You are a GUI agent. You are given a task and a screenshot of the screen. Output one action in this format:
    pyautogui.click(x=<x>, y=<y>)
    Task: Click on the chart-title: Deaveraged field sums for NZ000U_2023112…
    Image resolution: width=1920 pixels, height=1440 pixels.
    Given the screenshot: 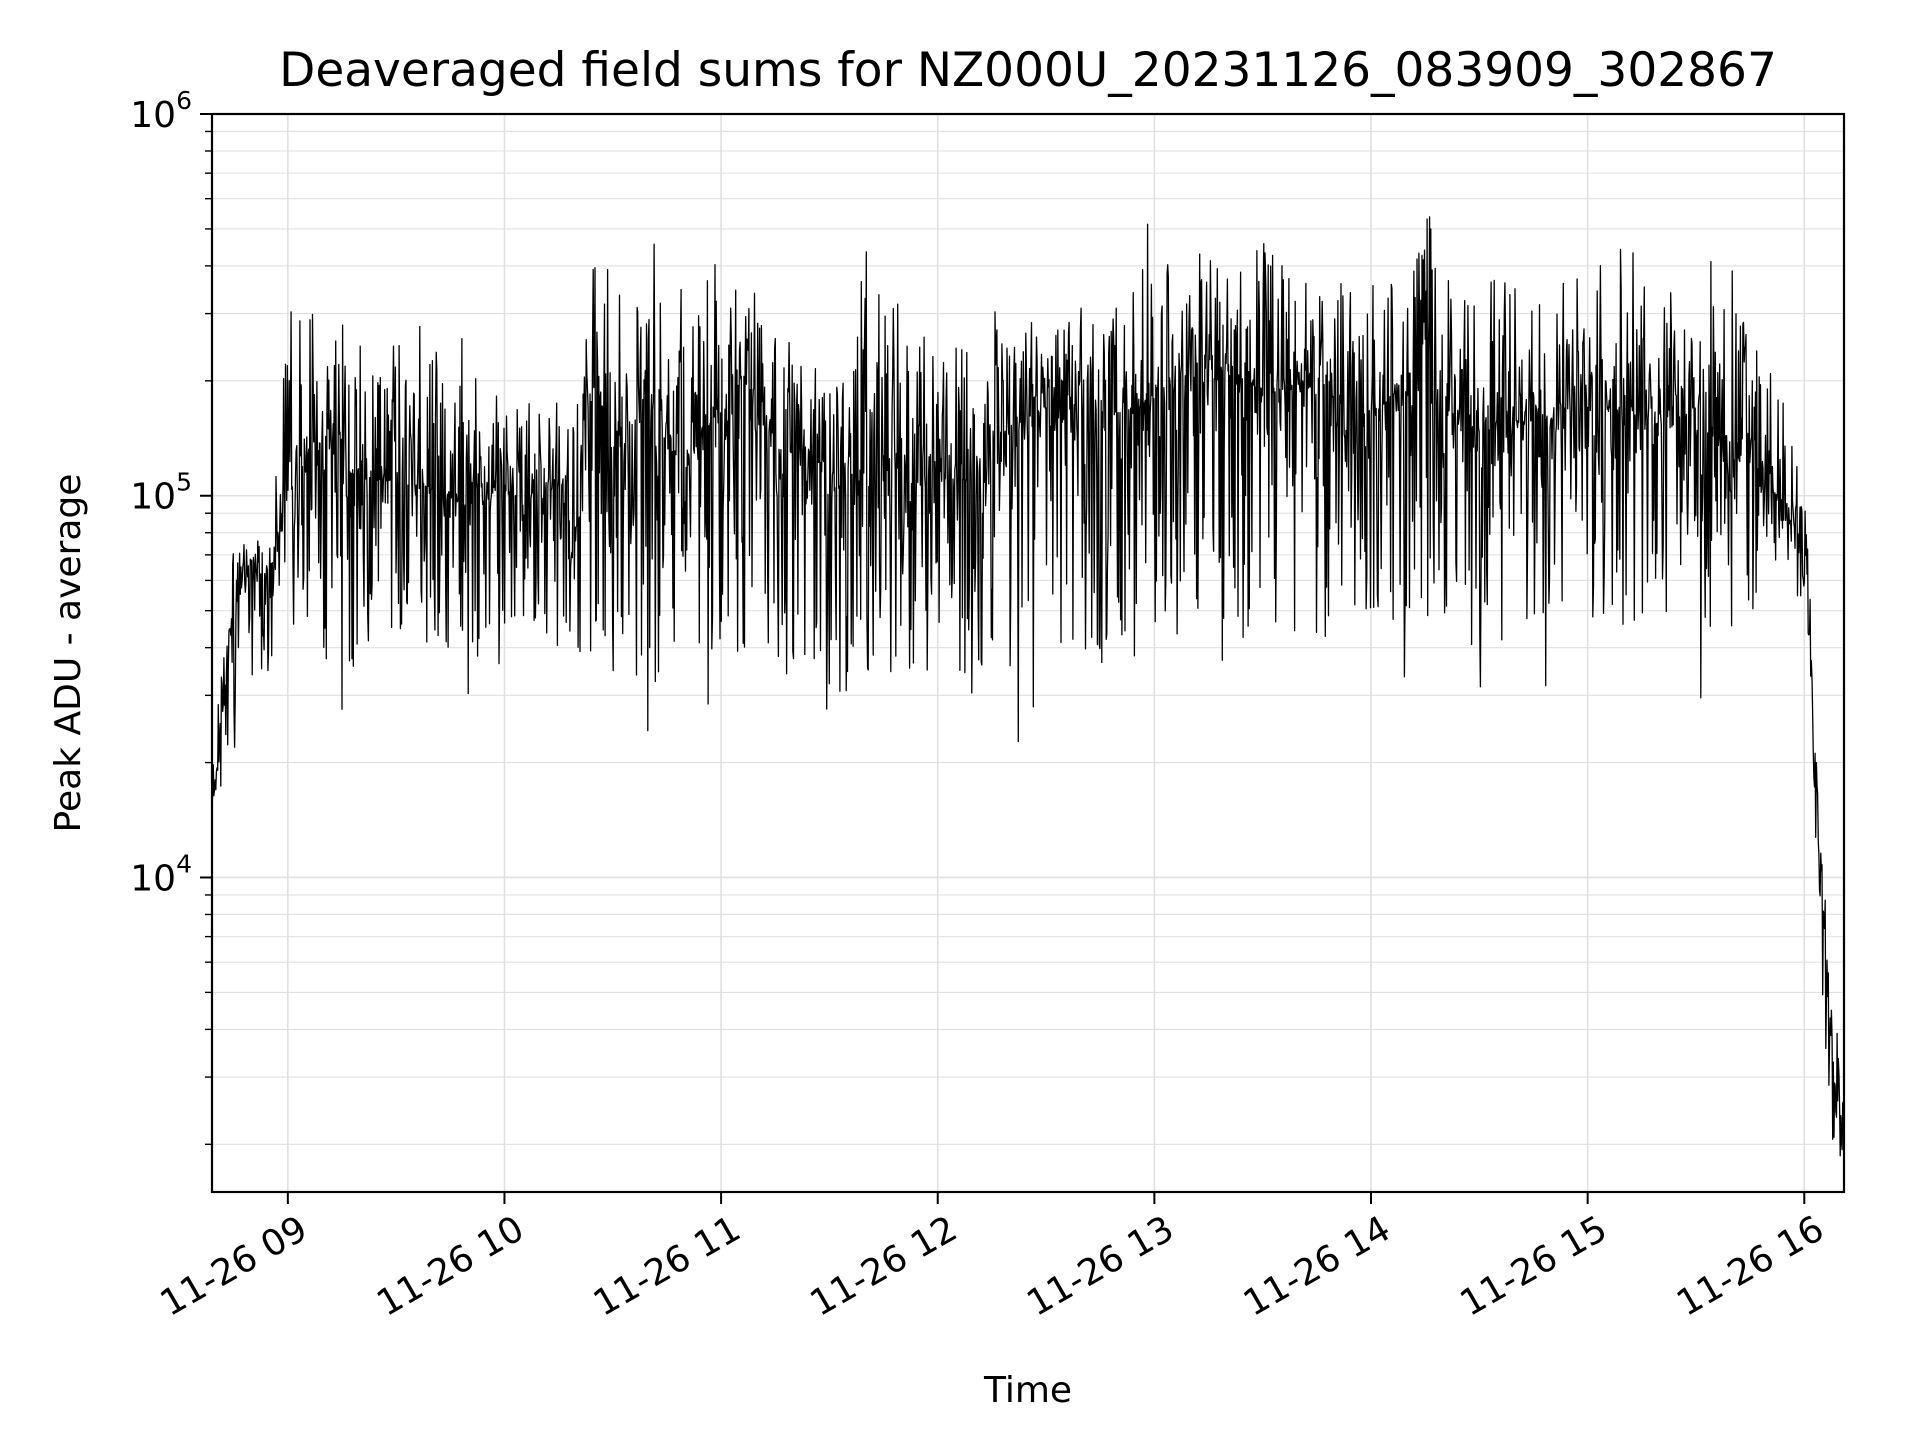 What is the action you would take?
    pyautogui.click(x=1028, y=70)
    